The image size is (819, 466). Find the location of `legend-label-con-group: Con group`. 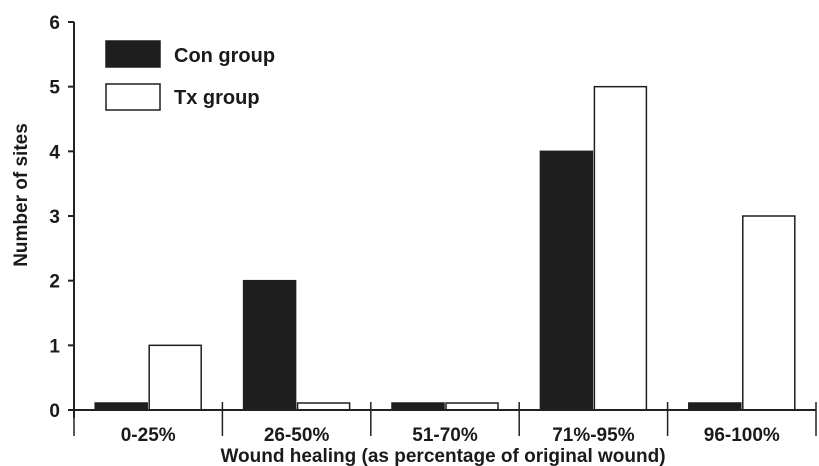

legend-label-con-group: Con group is located at coordinates (224, 56).